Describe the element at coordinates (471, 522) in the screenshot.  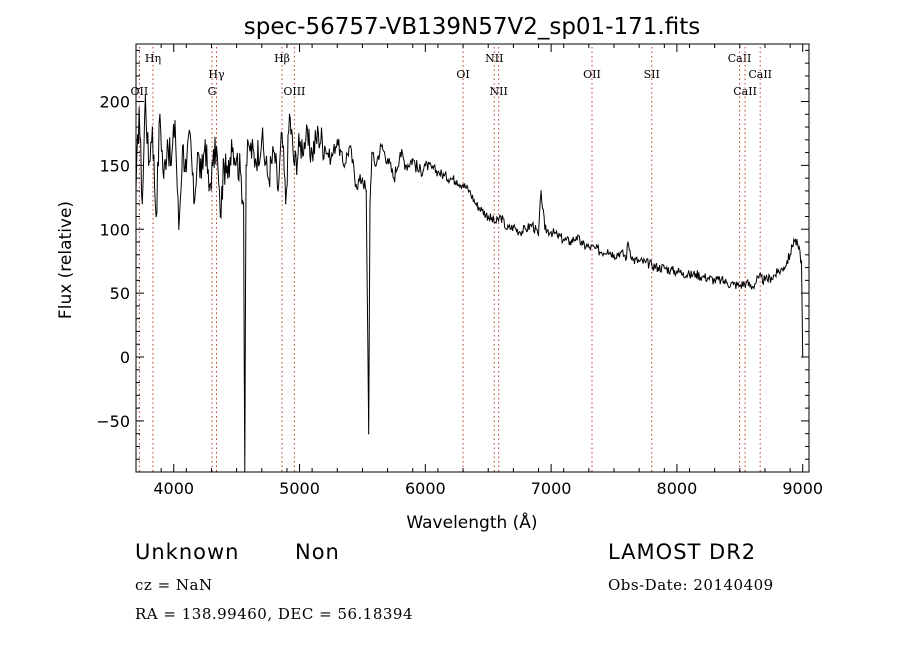
I see `x-axis-label: Wavelength (Å)` at that location.